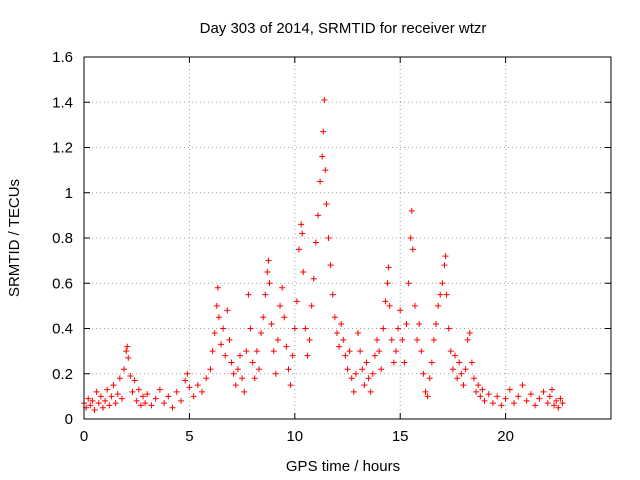 This screenshot has width=640, height=480. What do you see at coordinates (62, 102) in the screenshot?
I see `y-tick-label: 1.4` at bounding box center [62, 102].